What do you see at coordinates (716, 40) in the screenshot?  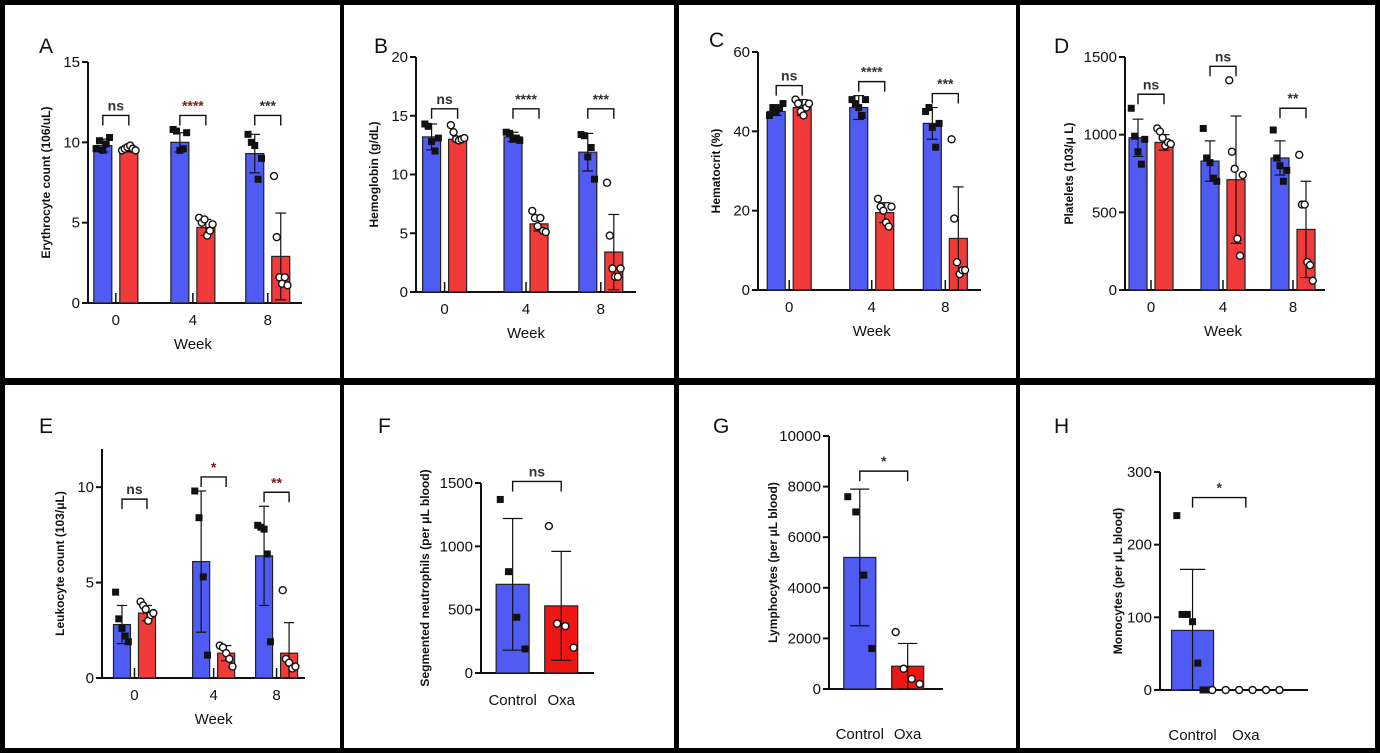 I see `panel-letter: C` at bounding box center [716, 40].